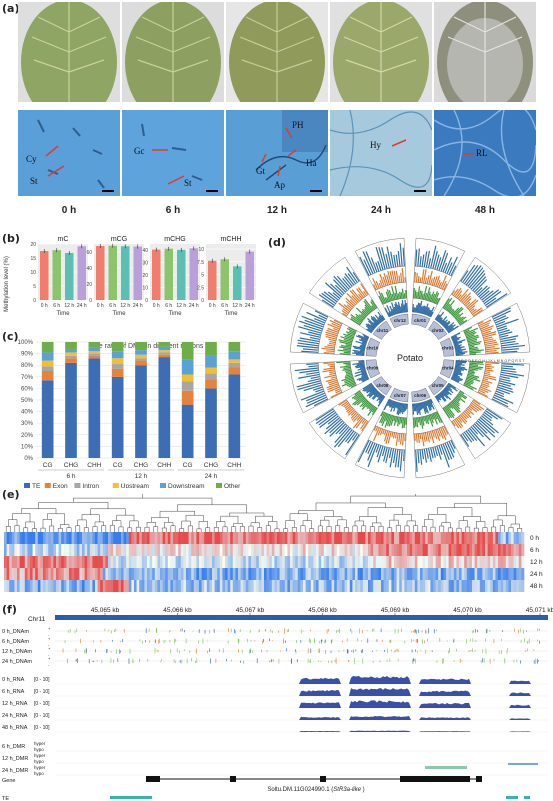 The height and width of the screenshot is (801, 553). I want to click on chart-title: mCHH, so click(231, 239).